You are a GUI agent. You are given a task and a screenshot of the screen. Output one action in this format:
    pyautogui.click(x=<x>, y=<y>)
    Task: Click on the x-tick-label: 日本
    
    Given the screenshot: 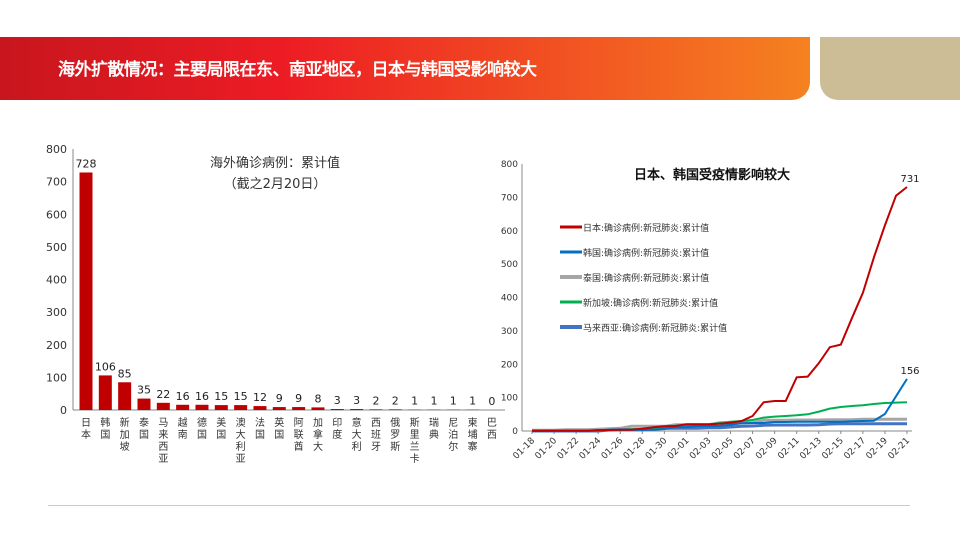 What is the action you would take?
    pyautogui.click(x=86, y=429)
    